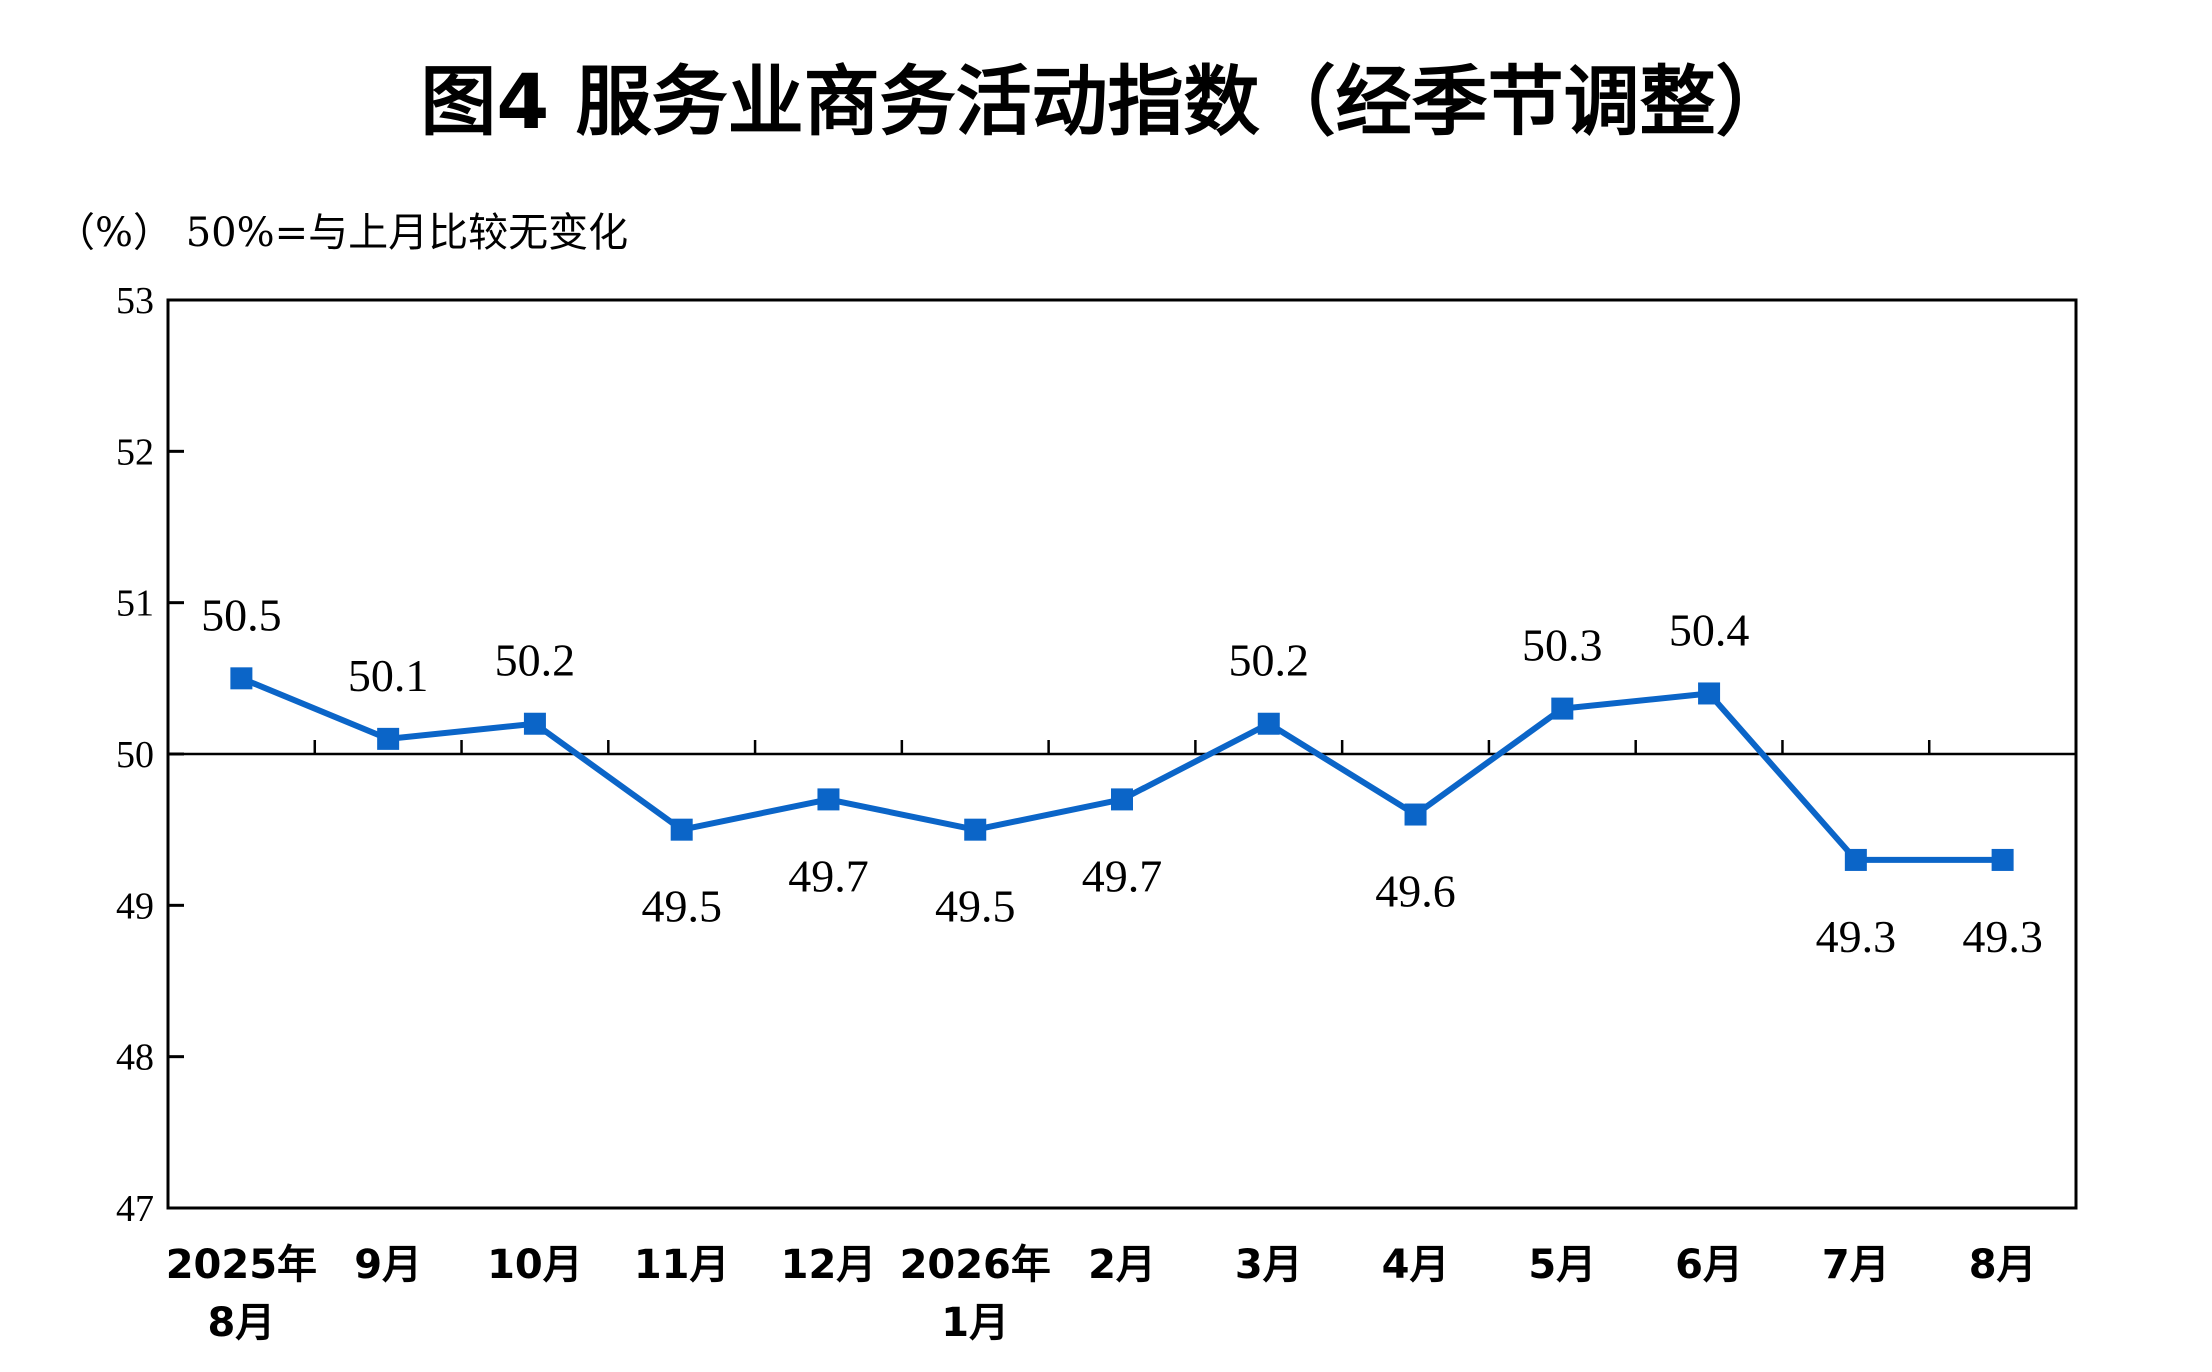 The image size is (2212, 1372). What do you see at coordinates (1105, 101) in the screenshot?
I see `chart-title: 图4 服务业商务活动指数（经季节调整）` at bounding box center [1105, 101].